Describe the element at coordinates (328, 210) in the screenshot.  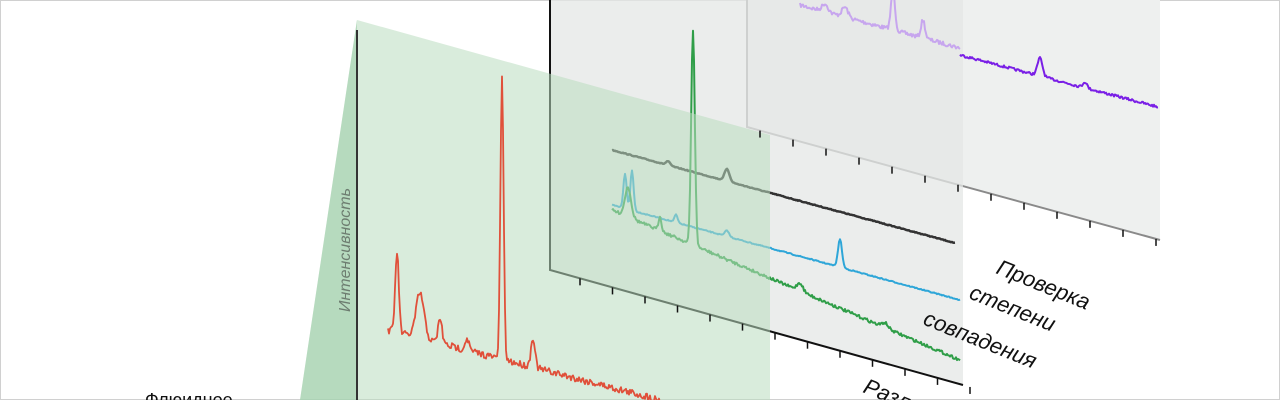
I see `front-plane-edge` at that location.